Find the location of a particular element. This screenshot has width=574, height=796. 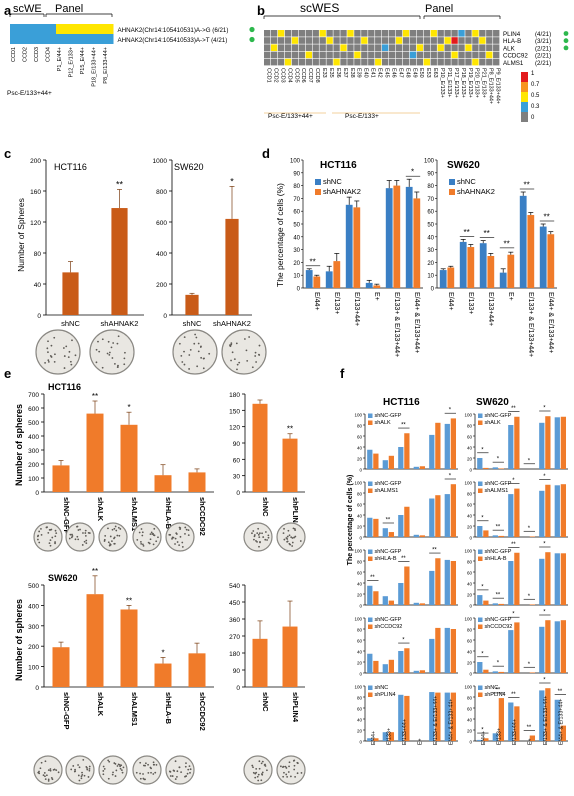

y-tick-label: 70 is located at coordinates (296, 200).